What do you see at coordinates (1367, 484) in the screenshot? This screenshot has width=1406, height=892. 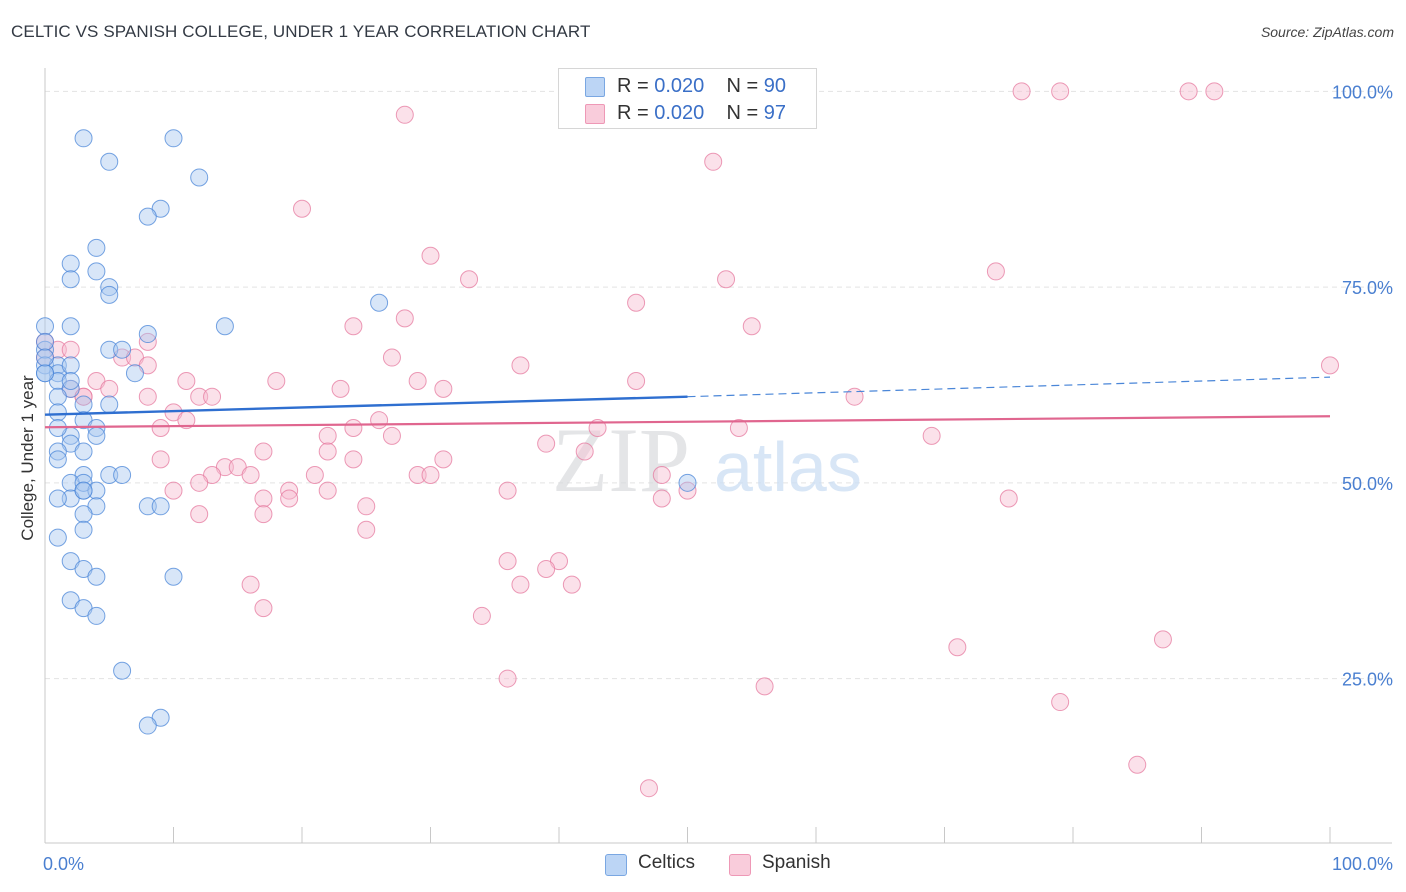 I see `y-tick-label: 50.0%` at bounding box center [1367, 484].